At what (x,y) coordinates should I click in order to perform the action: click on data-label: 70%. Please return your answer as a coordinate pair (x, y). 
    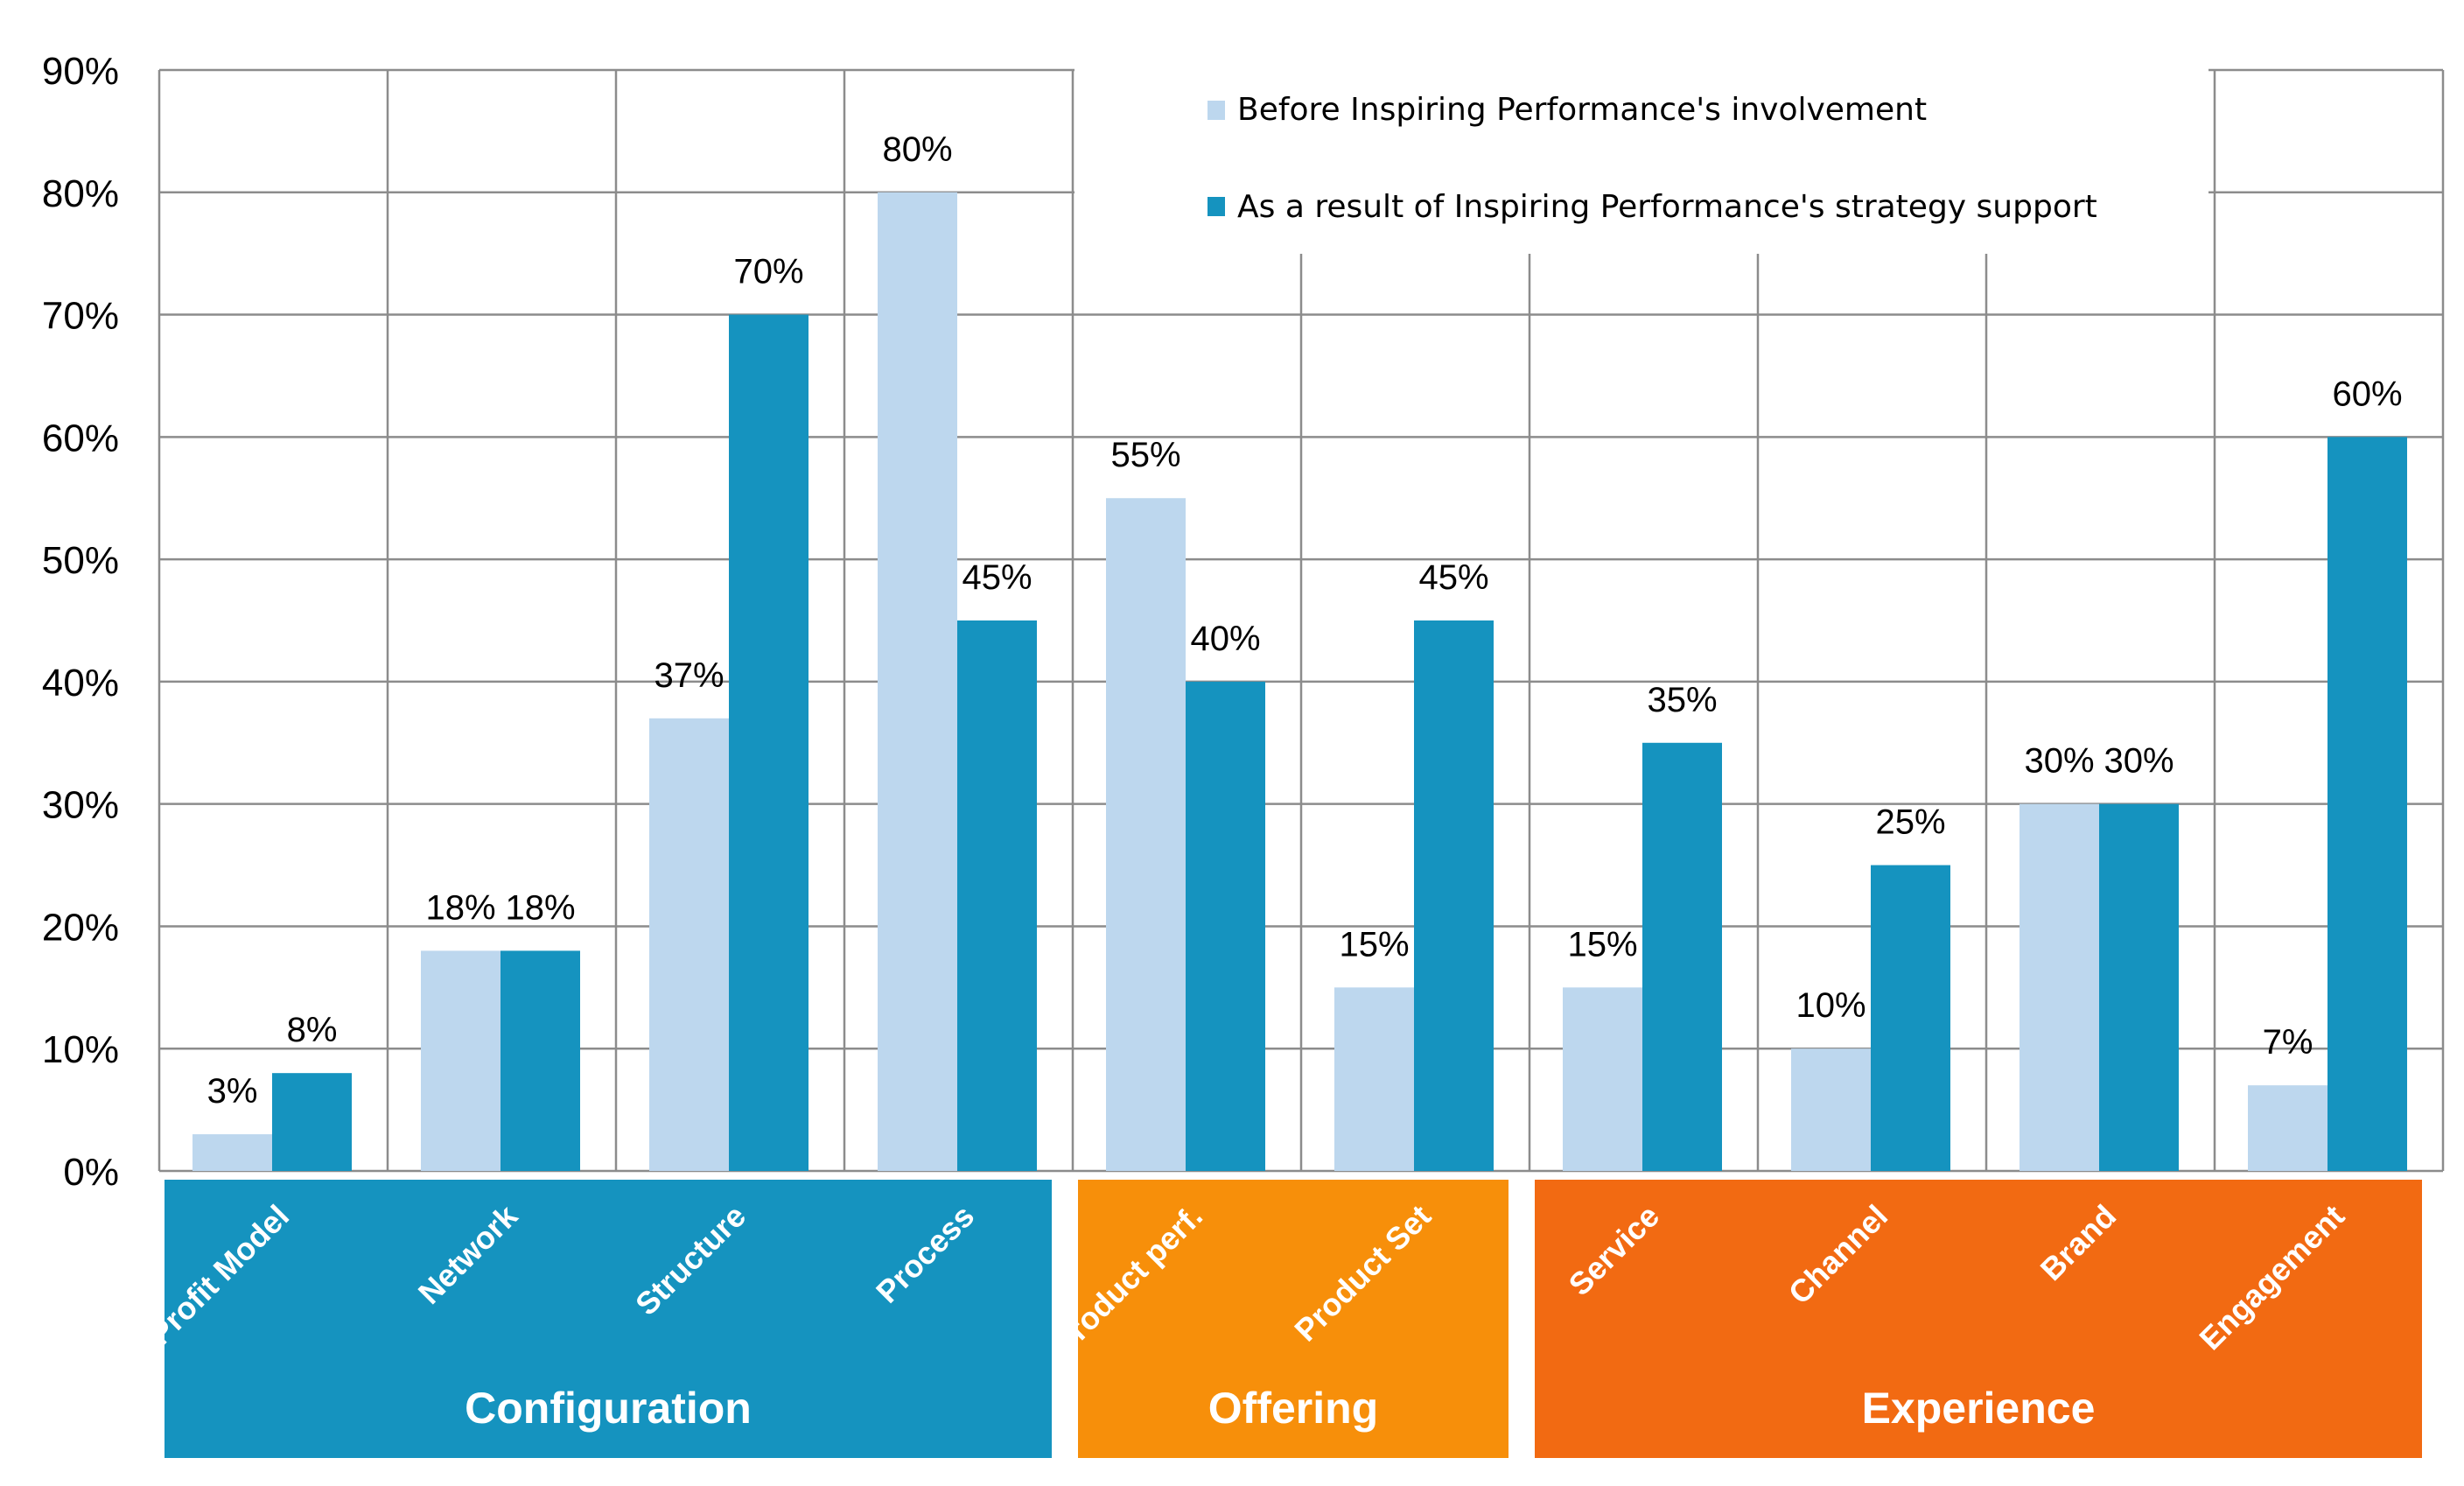
    Looking at the image, I should click on (768, 272).